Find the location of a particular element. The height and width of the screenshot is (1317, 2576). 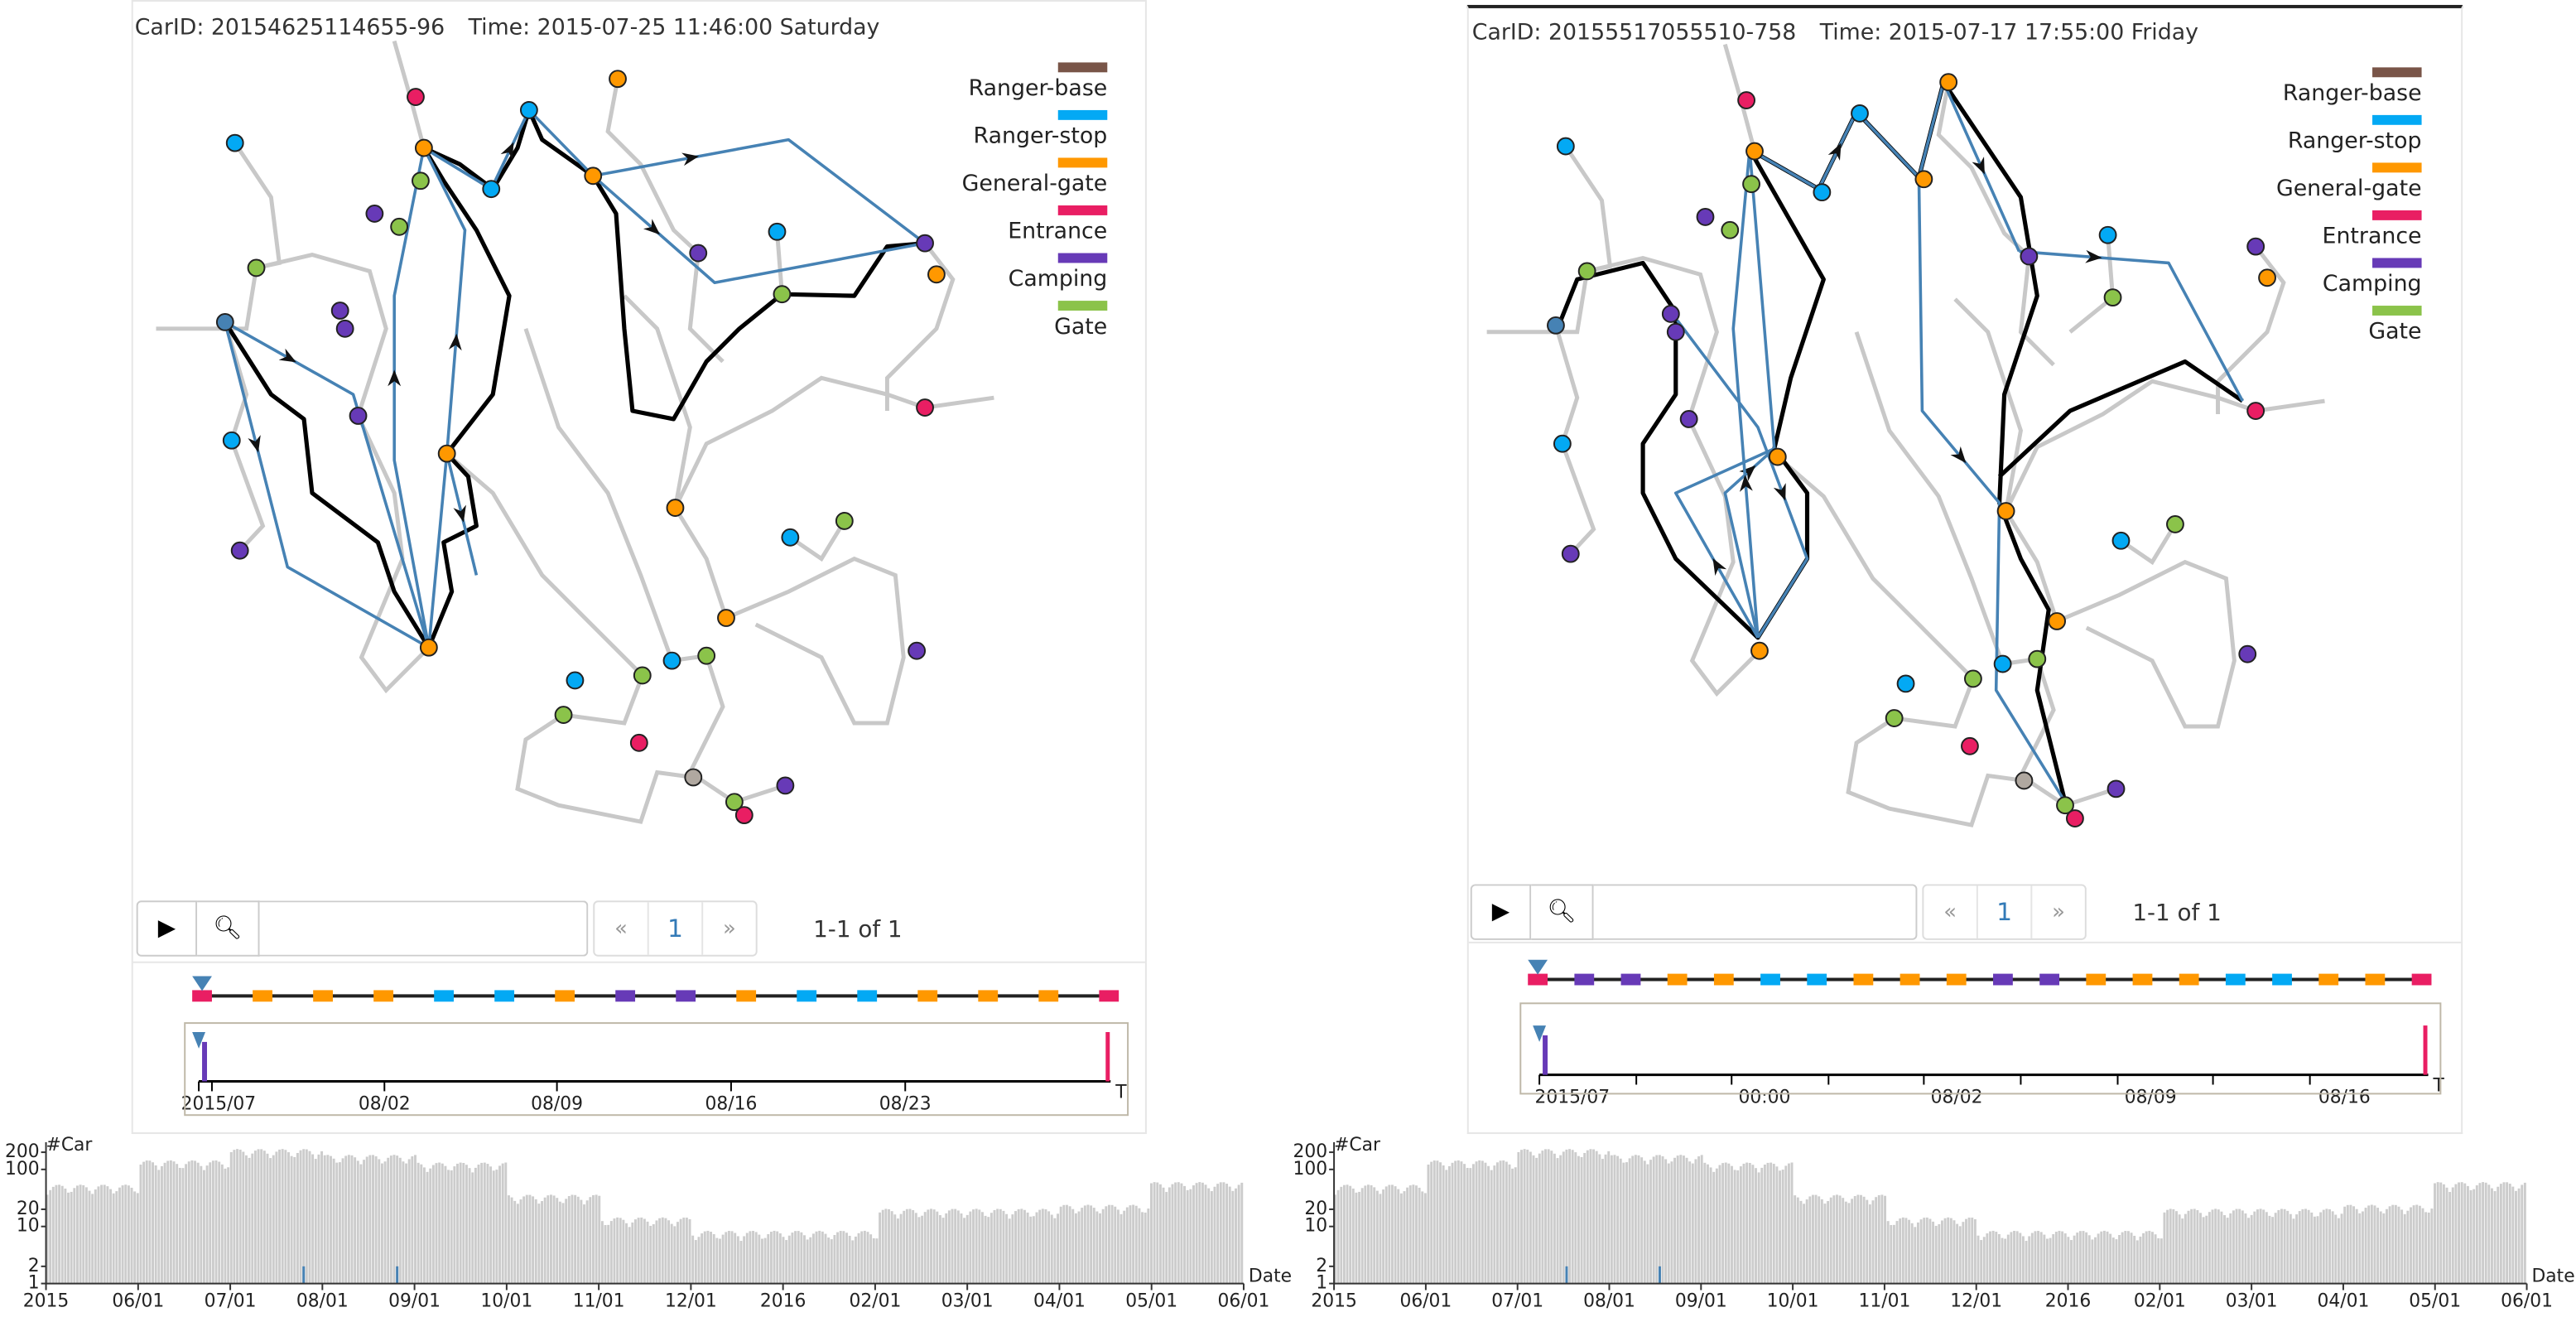

play-button: ▶ is located at coordinates (167, 928).